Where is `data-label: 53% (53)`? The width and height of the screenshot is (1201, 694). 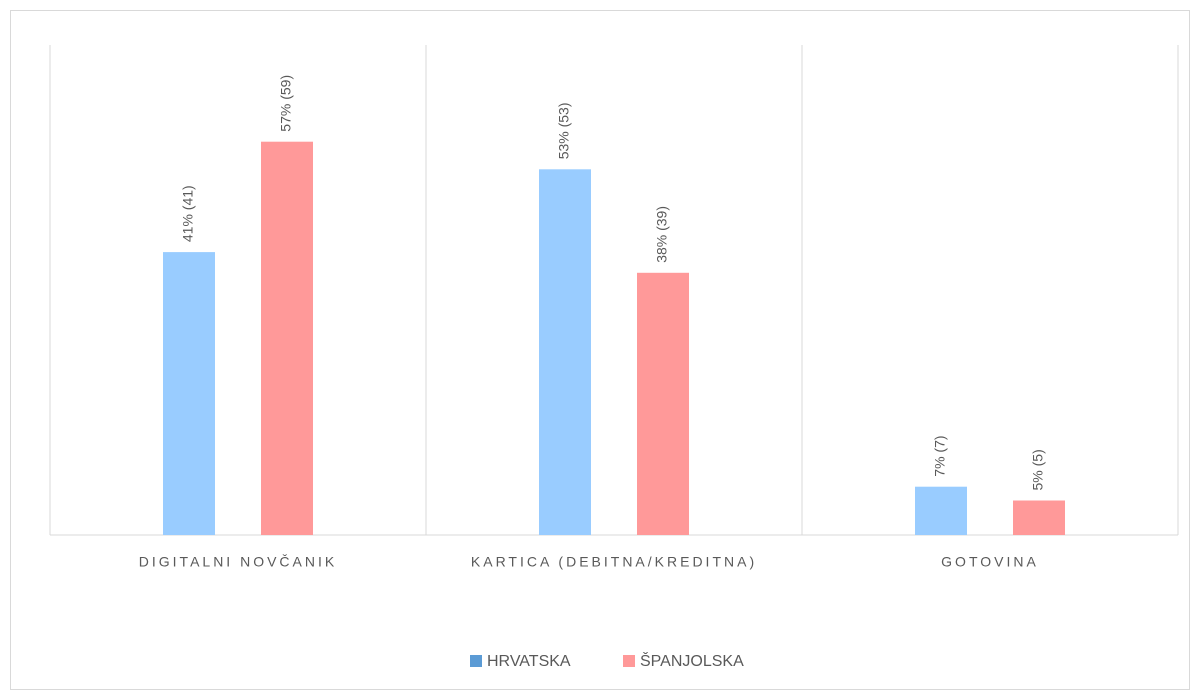 data-label: 53% (53) is located at coordinates (564, 130).